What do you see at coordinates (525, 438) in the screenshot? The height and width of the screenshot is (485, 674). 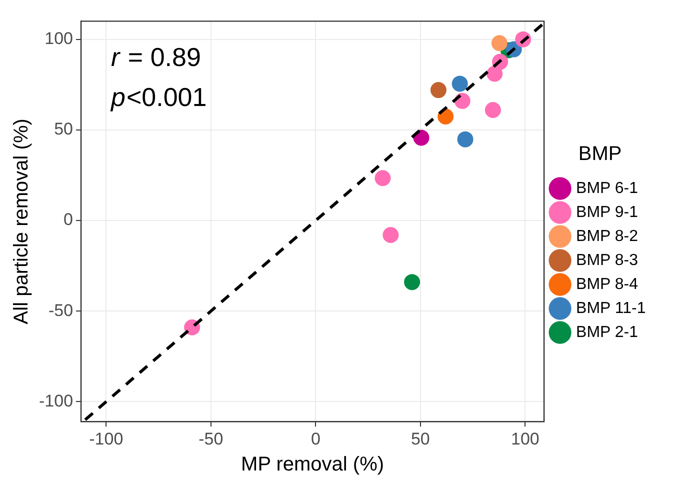 I see `x-tick-label: 100` at bounding box center [525, 438].